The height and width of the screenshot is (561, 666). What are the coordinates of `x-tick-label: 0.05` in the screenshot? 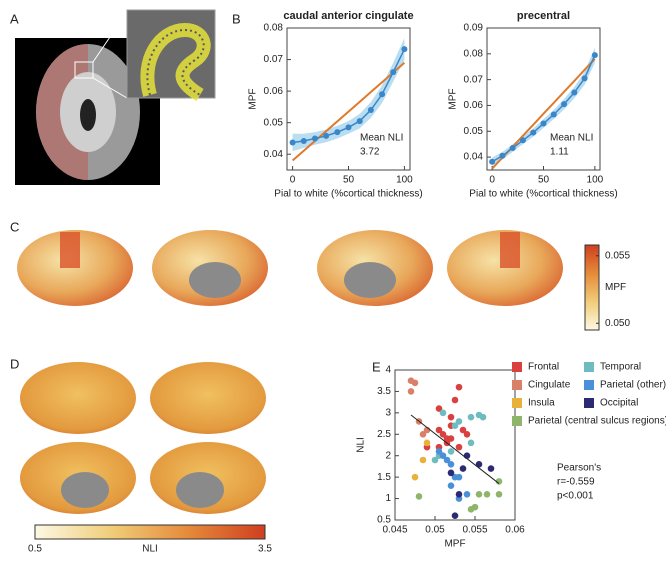 It's located at (435, 530).